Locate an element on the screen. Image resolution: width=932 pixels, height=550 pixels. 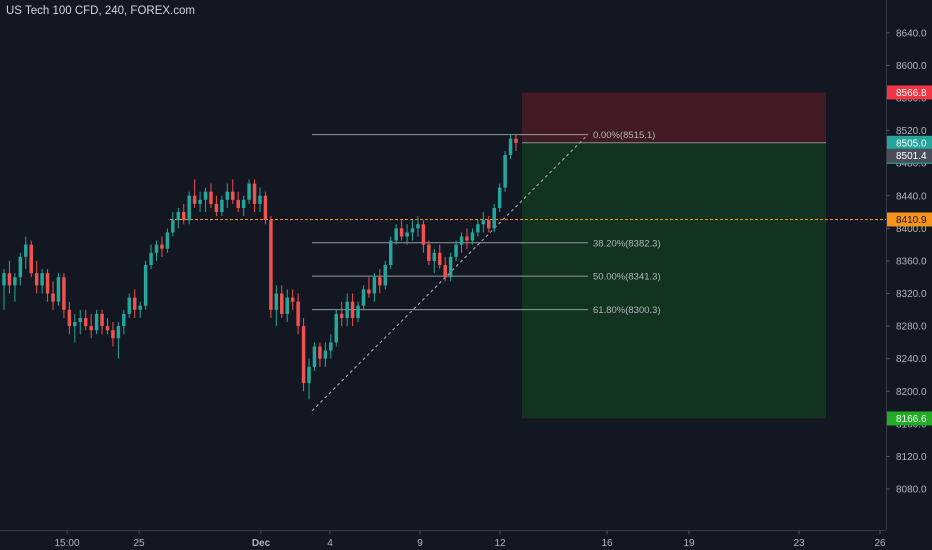
stop-loss-zone is located at coordinates (674, 117).